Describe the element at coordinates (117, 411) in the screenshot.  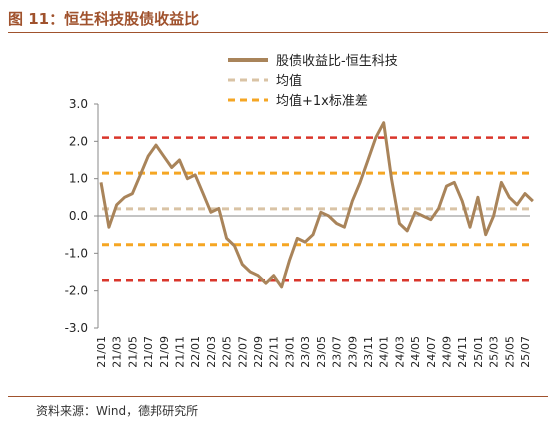
I see `source-note: 资料来源：Wind，德邦研究所` at that location.